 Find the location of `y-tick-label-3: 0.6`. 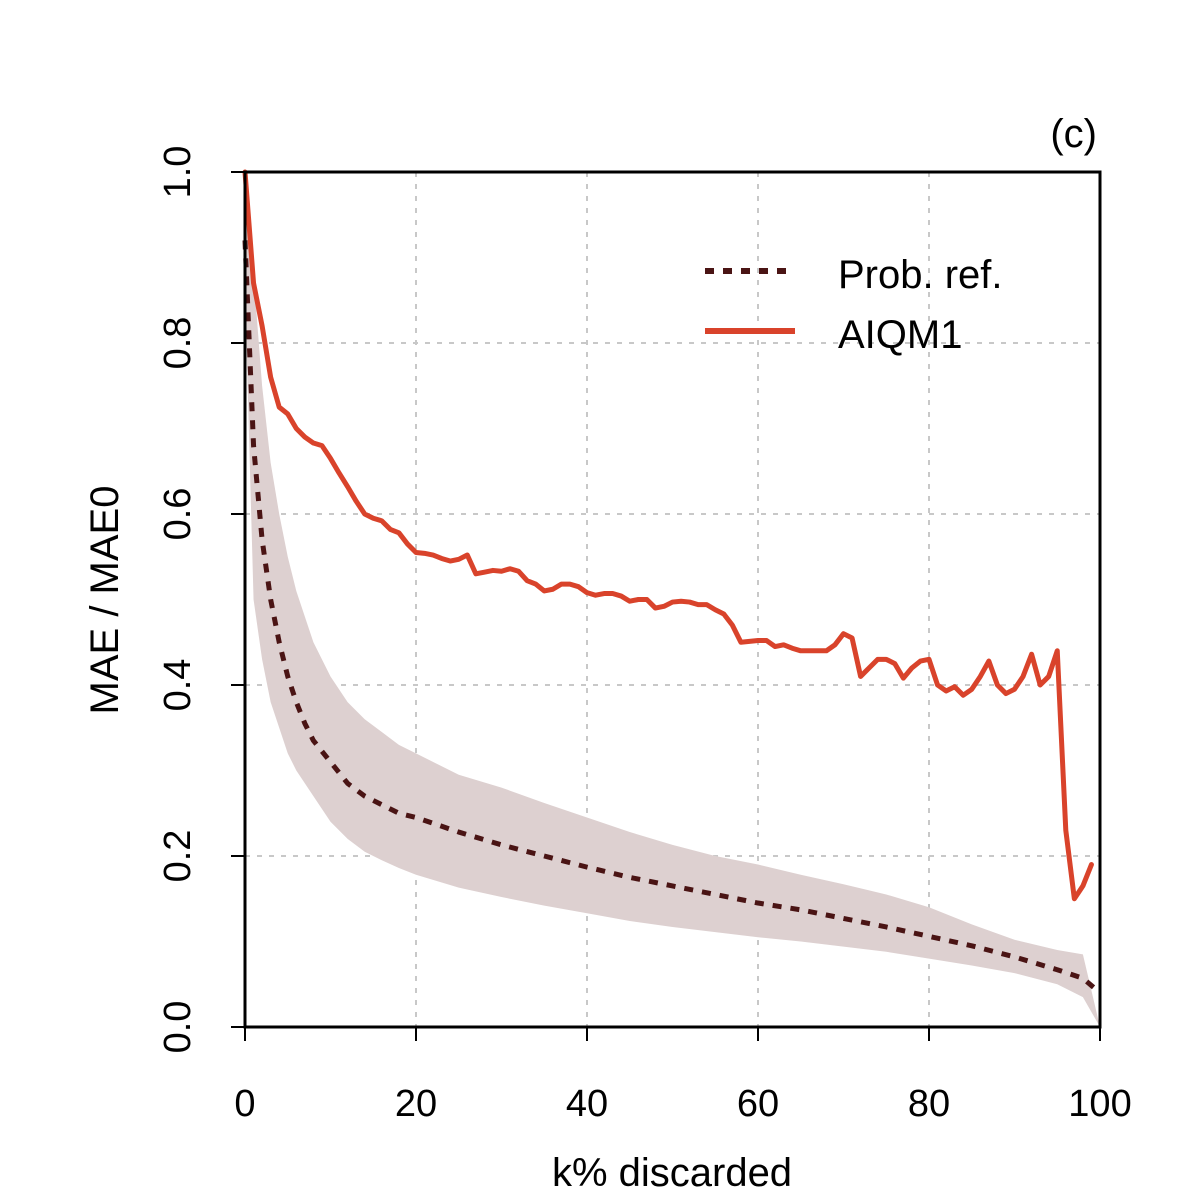

y-tick-label-3: 0.6 is located at coordinates (178, 514).